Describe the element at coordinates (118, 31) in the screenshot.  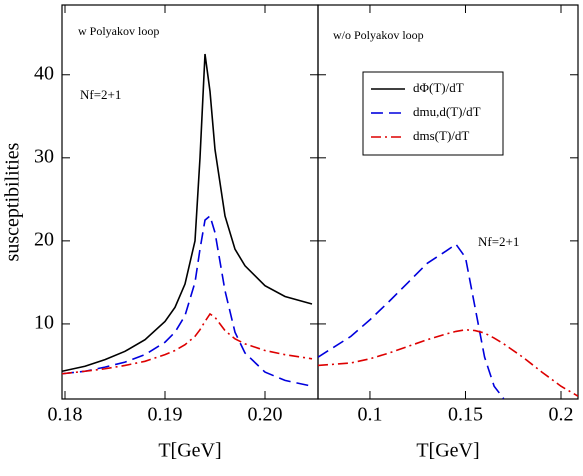
I see `annotation: w Polyakov loop` at that location.